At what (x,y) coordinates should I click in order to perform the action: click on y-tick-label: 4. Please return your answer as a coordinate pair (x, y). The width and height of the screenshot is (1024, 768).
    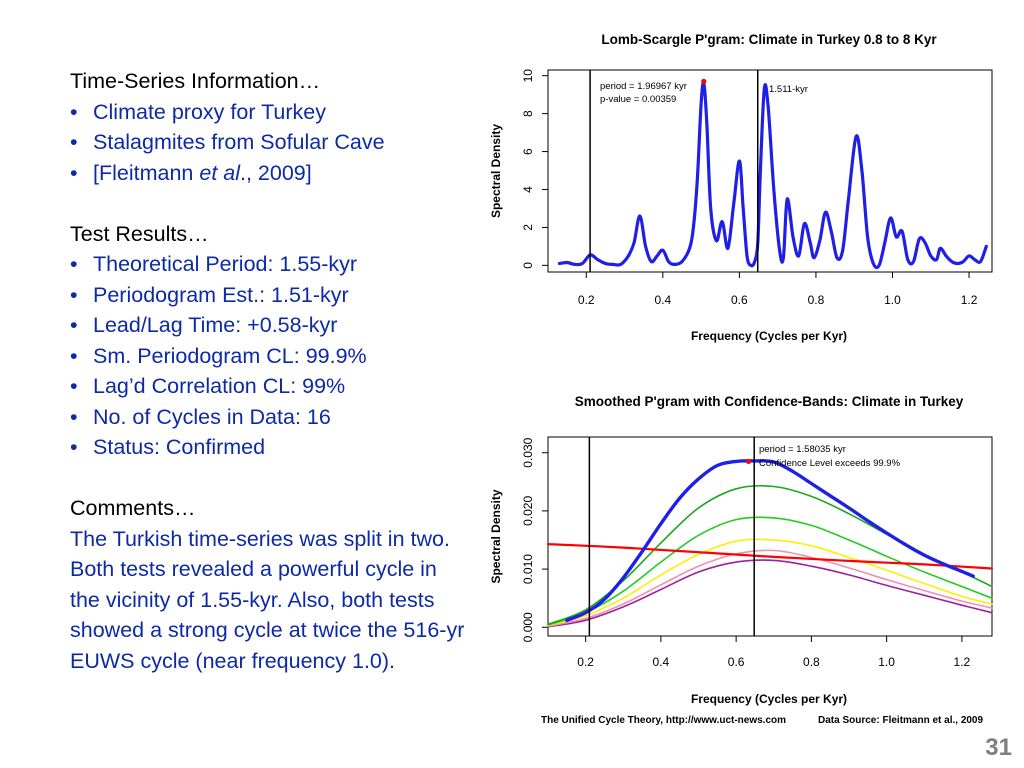
    Looking at the image, I should click on (528, 189).